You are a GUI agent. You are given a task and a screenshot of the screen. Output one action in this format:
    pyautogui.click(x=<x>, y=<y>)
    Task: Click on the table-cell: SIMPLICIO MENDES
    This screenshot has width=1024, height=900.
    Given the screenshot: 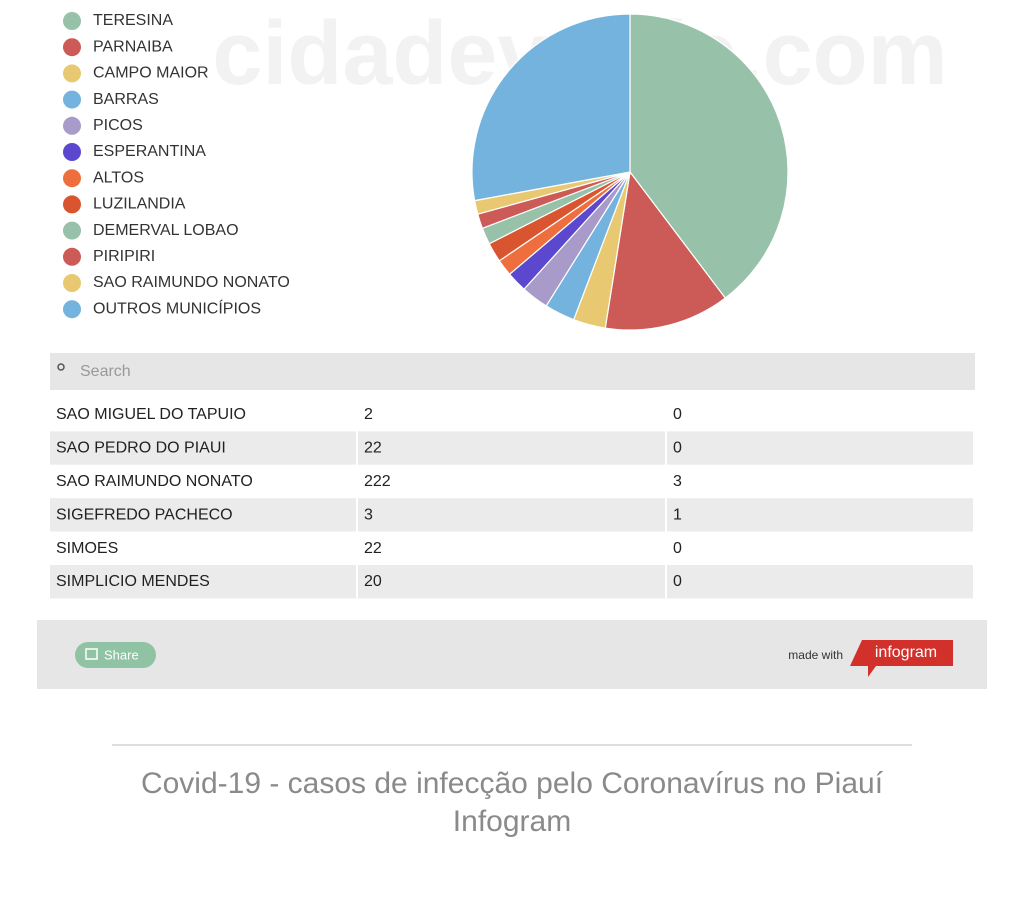 What is the action you would take?
    pyautogui.click(x=133, y=581)
    